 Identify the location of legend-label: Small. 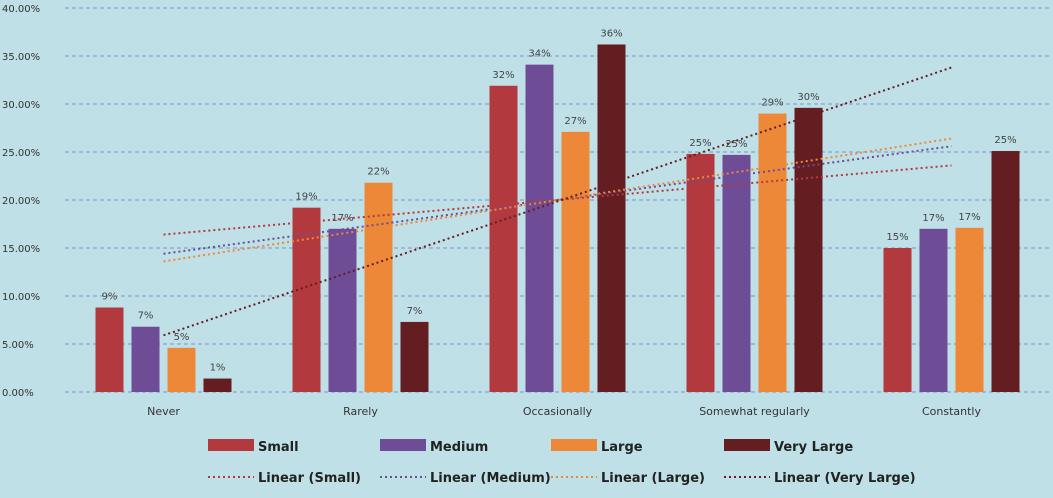
(278, 447).